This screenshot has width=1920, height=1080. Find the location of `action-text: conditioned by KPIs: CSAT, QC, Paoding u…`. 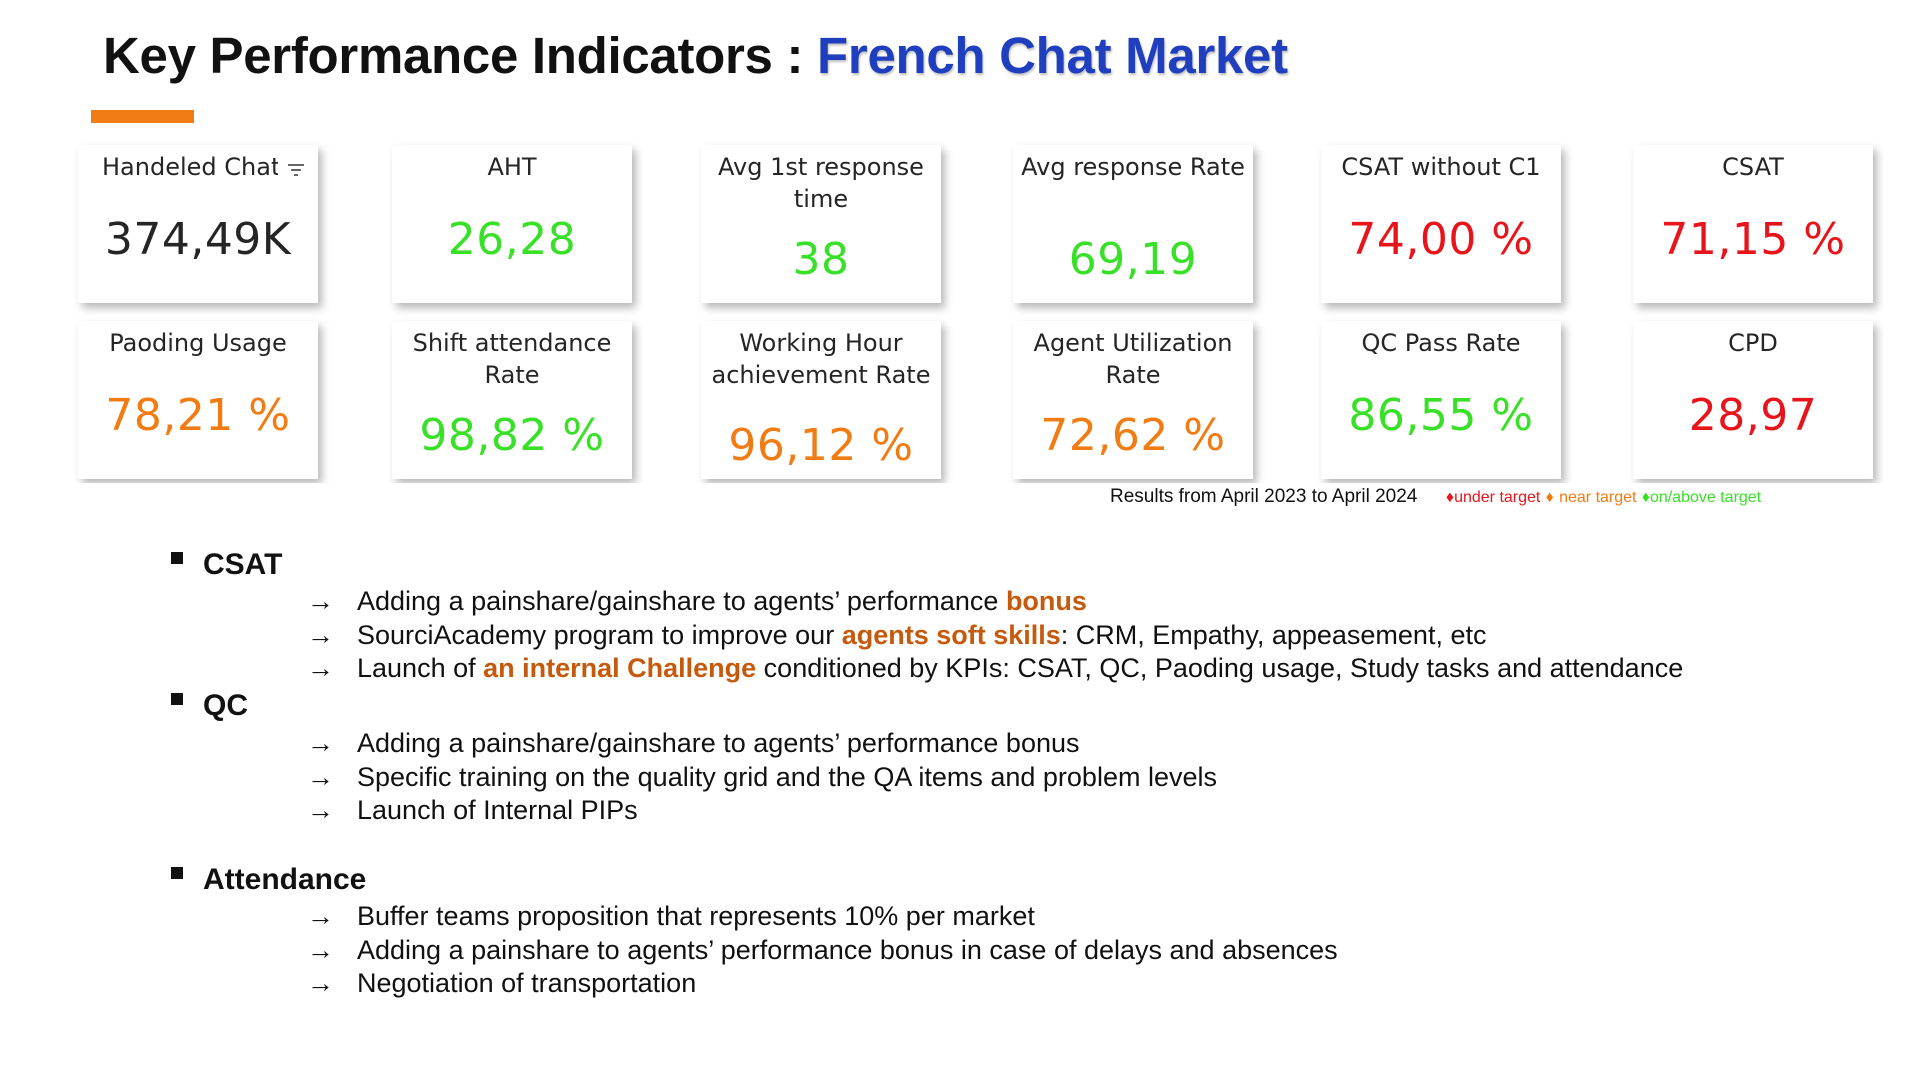

action-text: conditioned by KPIs: CSAT, QC, Paoding u… is located at coordinates (1220, 668).